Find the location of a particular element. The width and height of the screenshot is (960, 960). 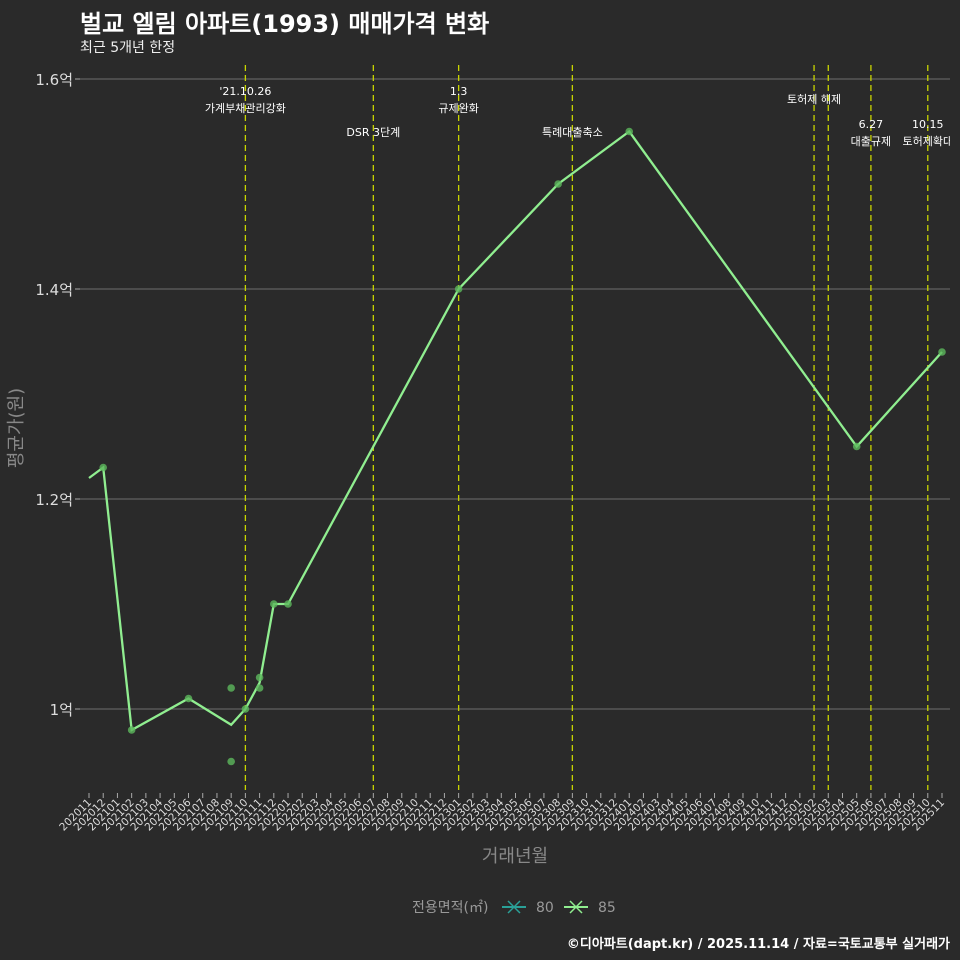

legend-key-85-icon is located at coordinates (576, 907).